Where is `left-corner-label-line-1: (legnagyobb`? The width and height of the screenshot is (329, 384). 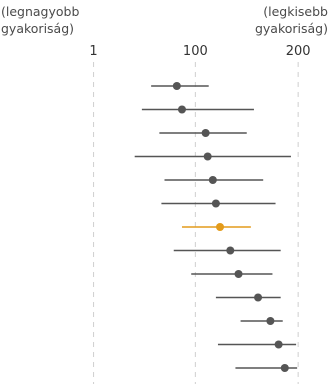
left-corner-label-line-1: (legnagyobb is located at coordinates (40, 11).